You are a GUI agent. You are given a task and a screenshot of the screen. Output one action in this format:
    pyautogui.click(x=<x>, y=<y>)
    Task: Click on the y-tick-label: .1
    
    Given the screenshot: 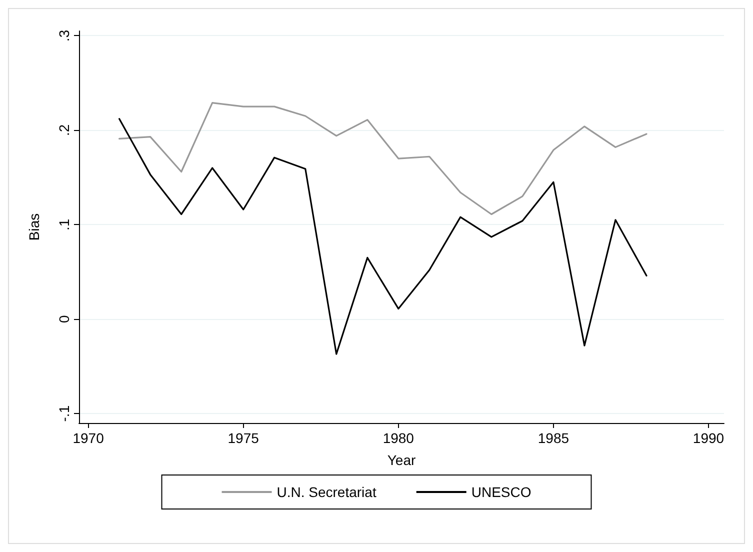 What is the action you would take?
    pyautogui.click(x=64, y=224)
    